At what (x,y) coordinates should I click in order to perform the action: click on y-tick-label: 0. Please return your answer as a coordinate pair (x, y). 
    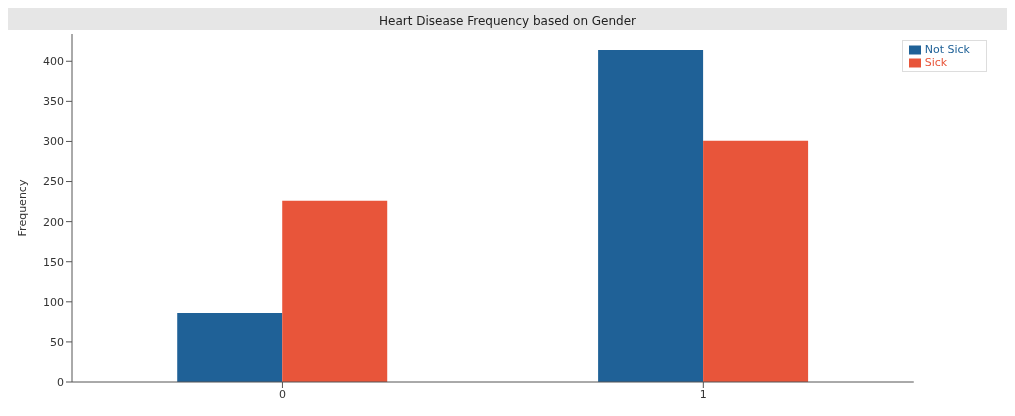
    Looking at the image, I should click on (60, 382).